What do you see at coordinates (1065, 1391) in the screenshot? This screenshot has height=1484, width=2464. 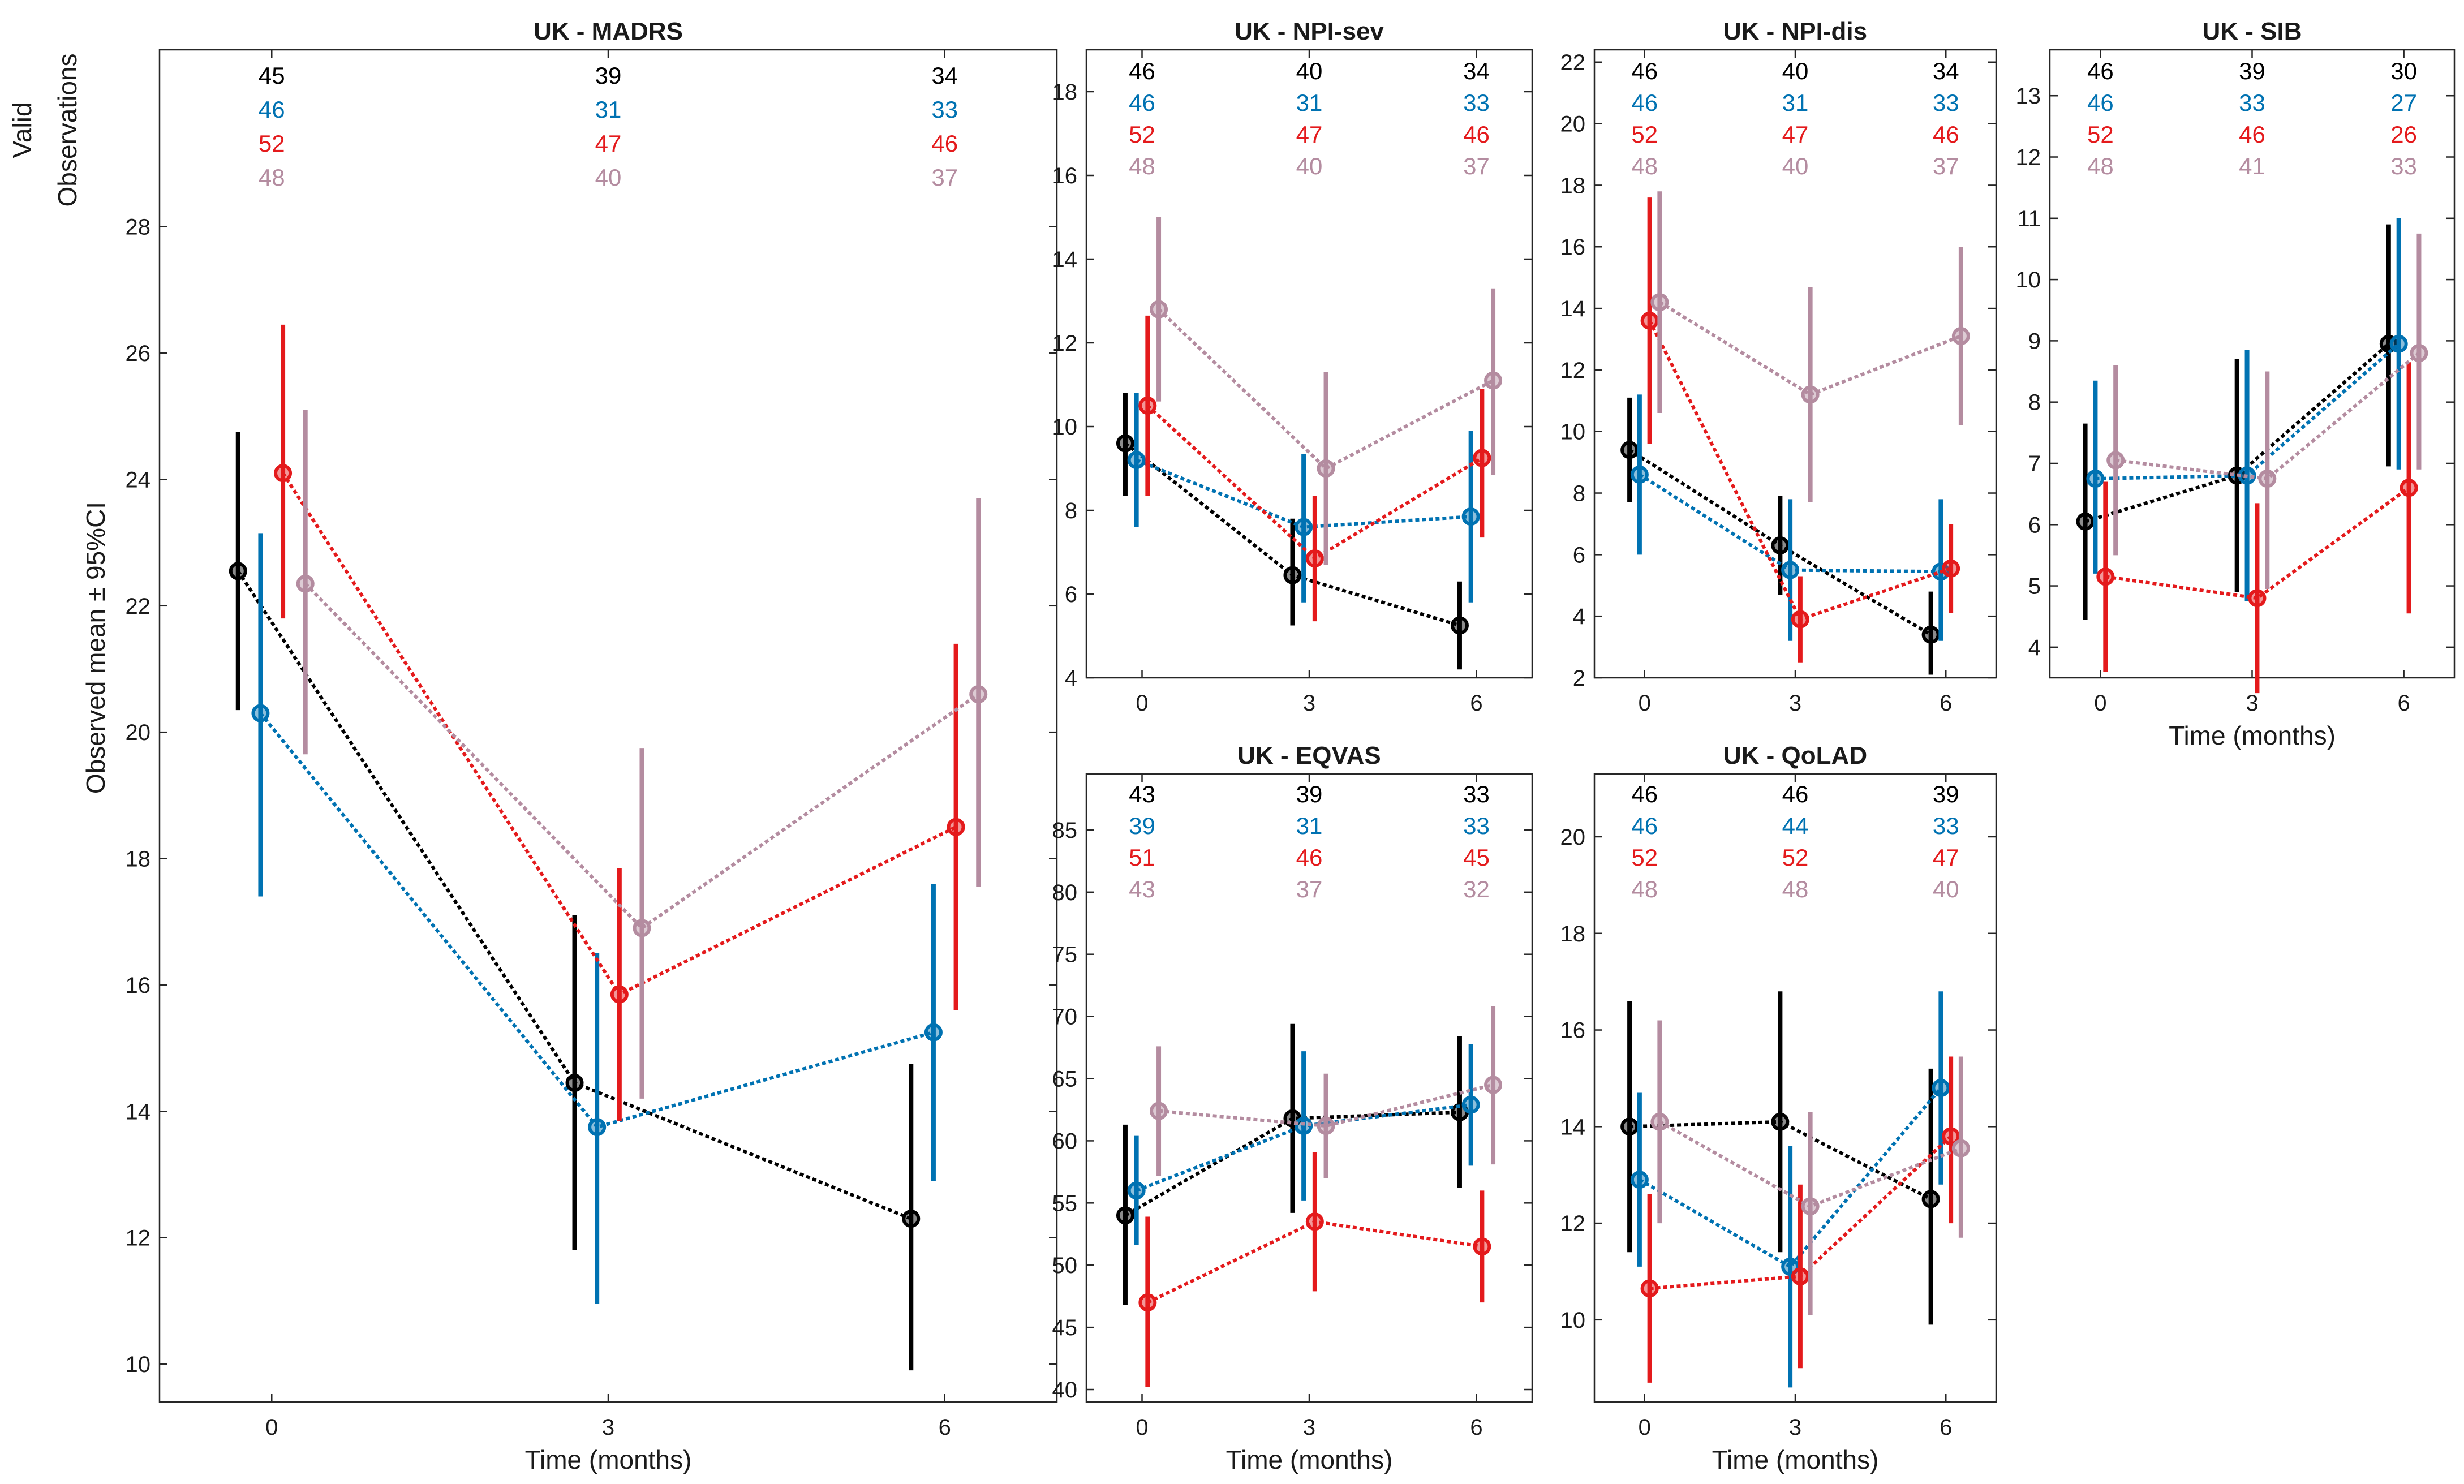 I see `y-tick-label: 40` at bounding box center [1065, 1391].